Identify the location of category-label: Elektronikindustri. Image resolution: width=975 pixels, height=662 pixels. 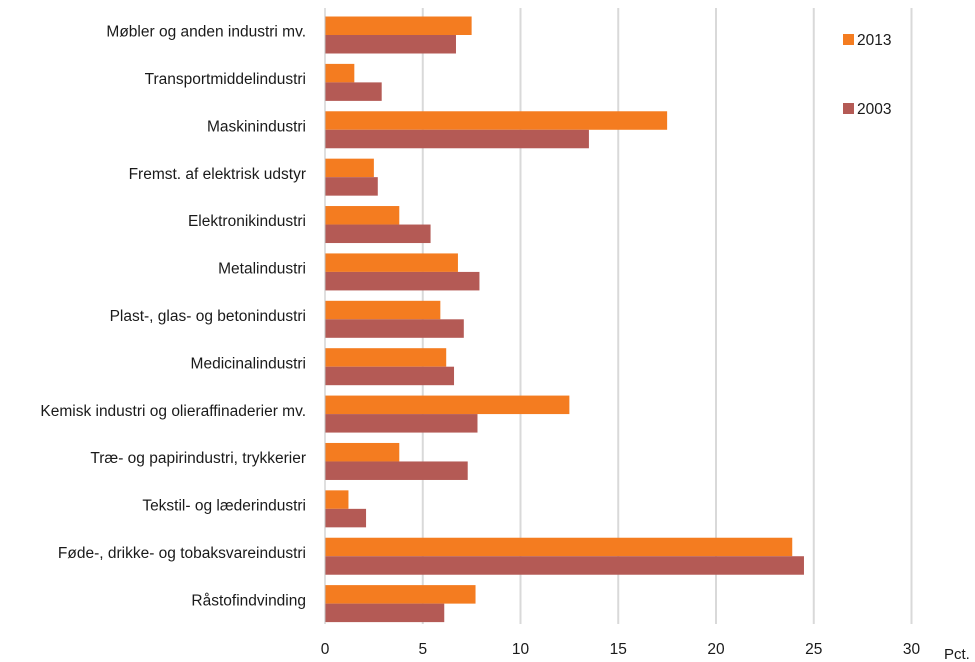
(247, 221).